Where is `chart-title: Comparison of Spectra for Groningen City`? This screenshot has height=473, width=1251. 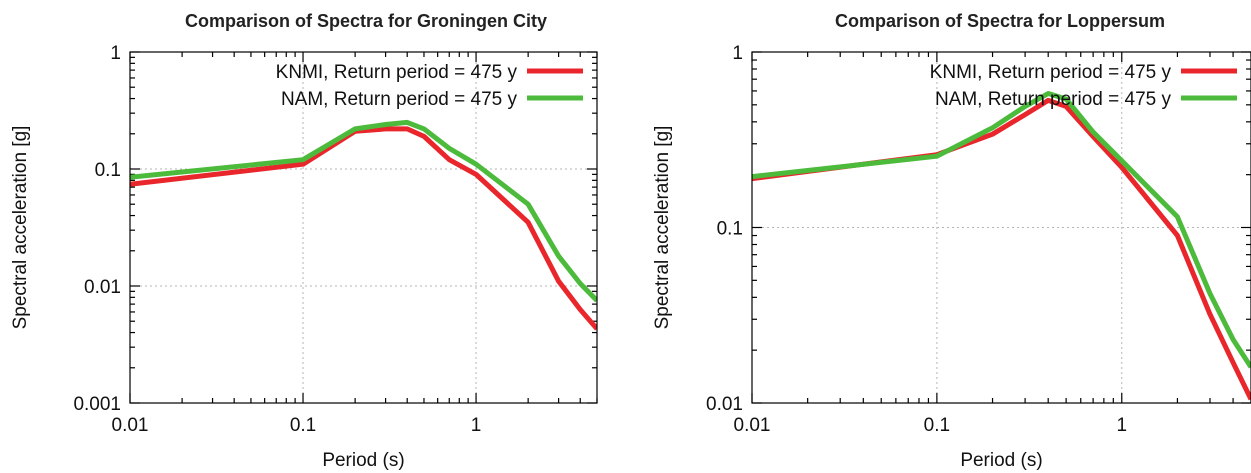
chart-title: Comparison of Spectra for Groningen City is located at coordinates (366, 21).